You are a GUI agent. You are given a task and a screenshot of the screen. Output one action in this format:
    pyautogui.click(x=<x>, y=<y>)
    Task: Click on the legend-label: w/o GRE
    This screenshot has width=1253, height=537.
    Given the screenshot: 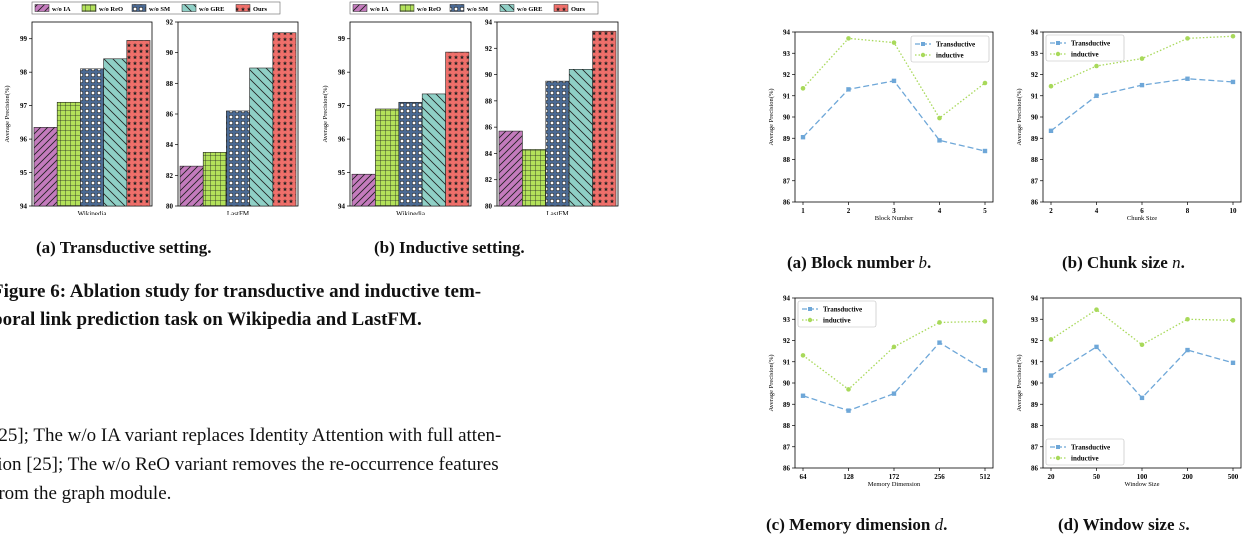 What is the action you would take?
    pyautogui.click(x=529, y=9)
    